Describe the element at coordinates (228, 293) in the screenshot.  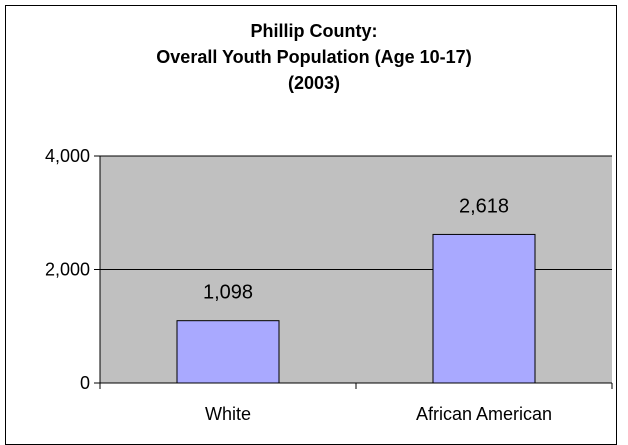
I see `data-label-0: 1,098` at that location.